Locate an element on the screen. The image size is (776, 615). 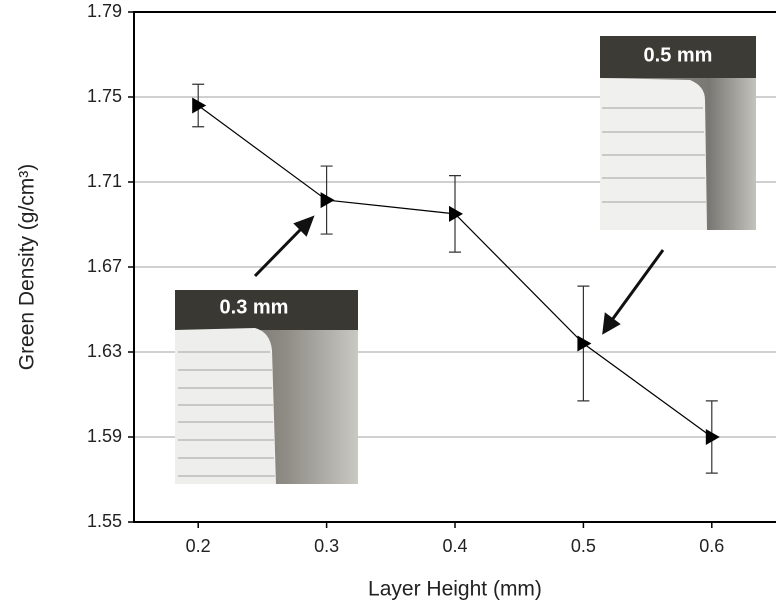
y-axis-label: Green Density (g/cm³) is located at coordinates (27, 267).